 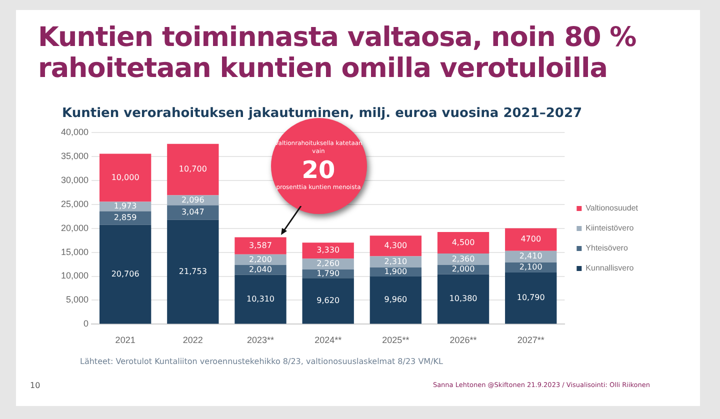 I want to click on data-label: 2,040, so click(x=260, y=269).